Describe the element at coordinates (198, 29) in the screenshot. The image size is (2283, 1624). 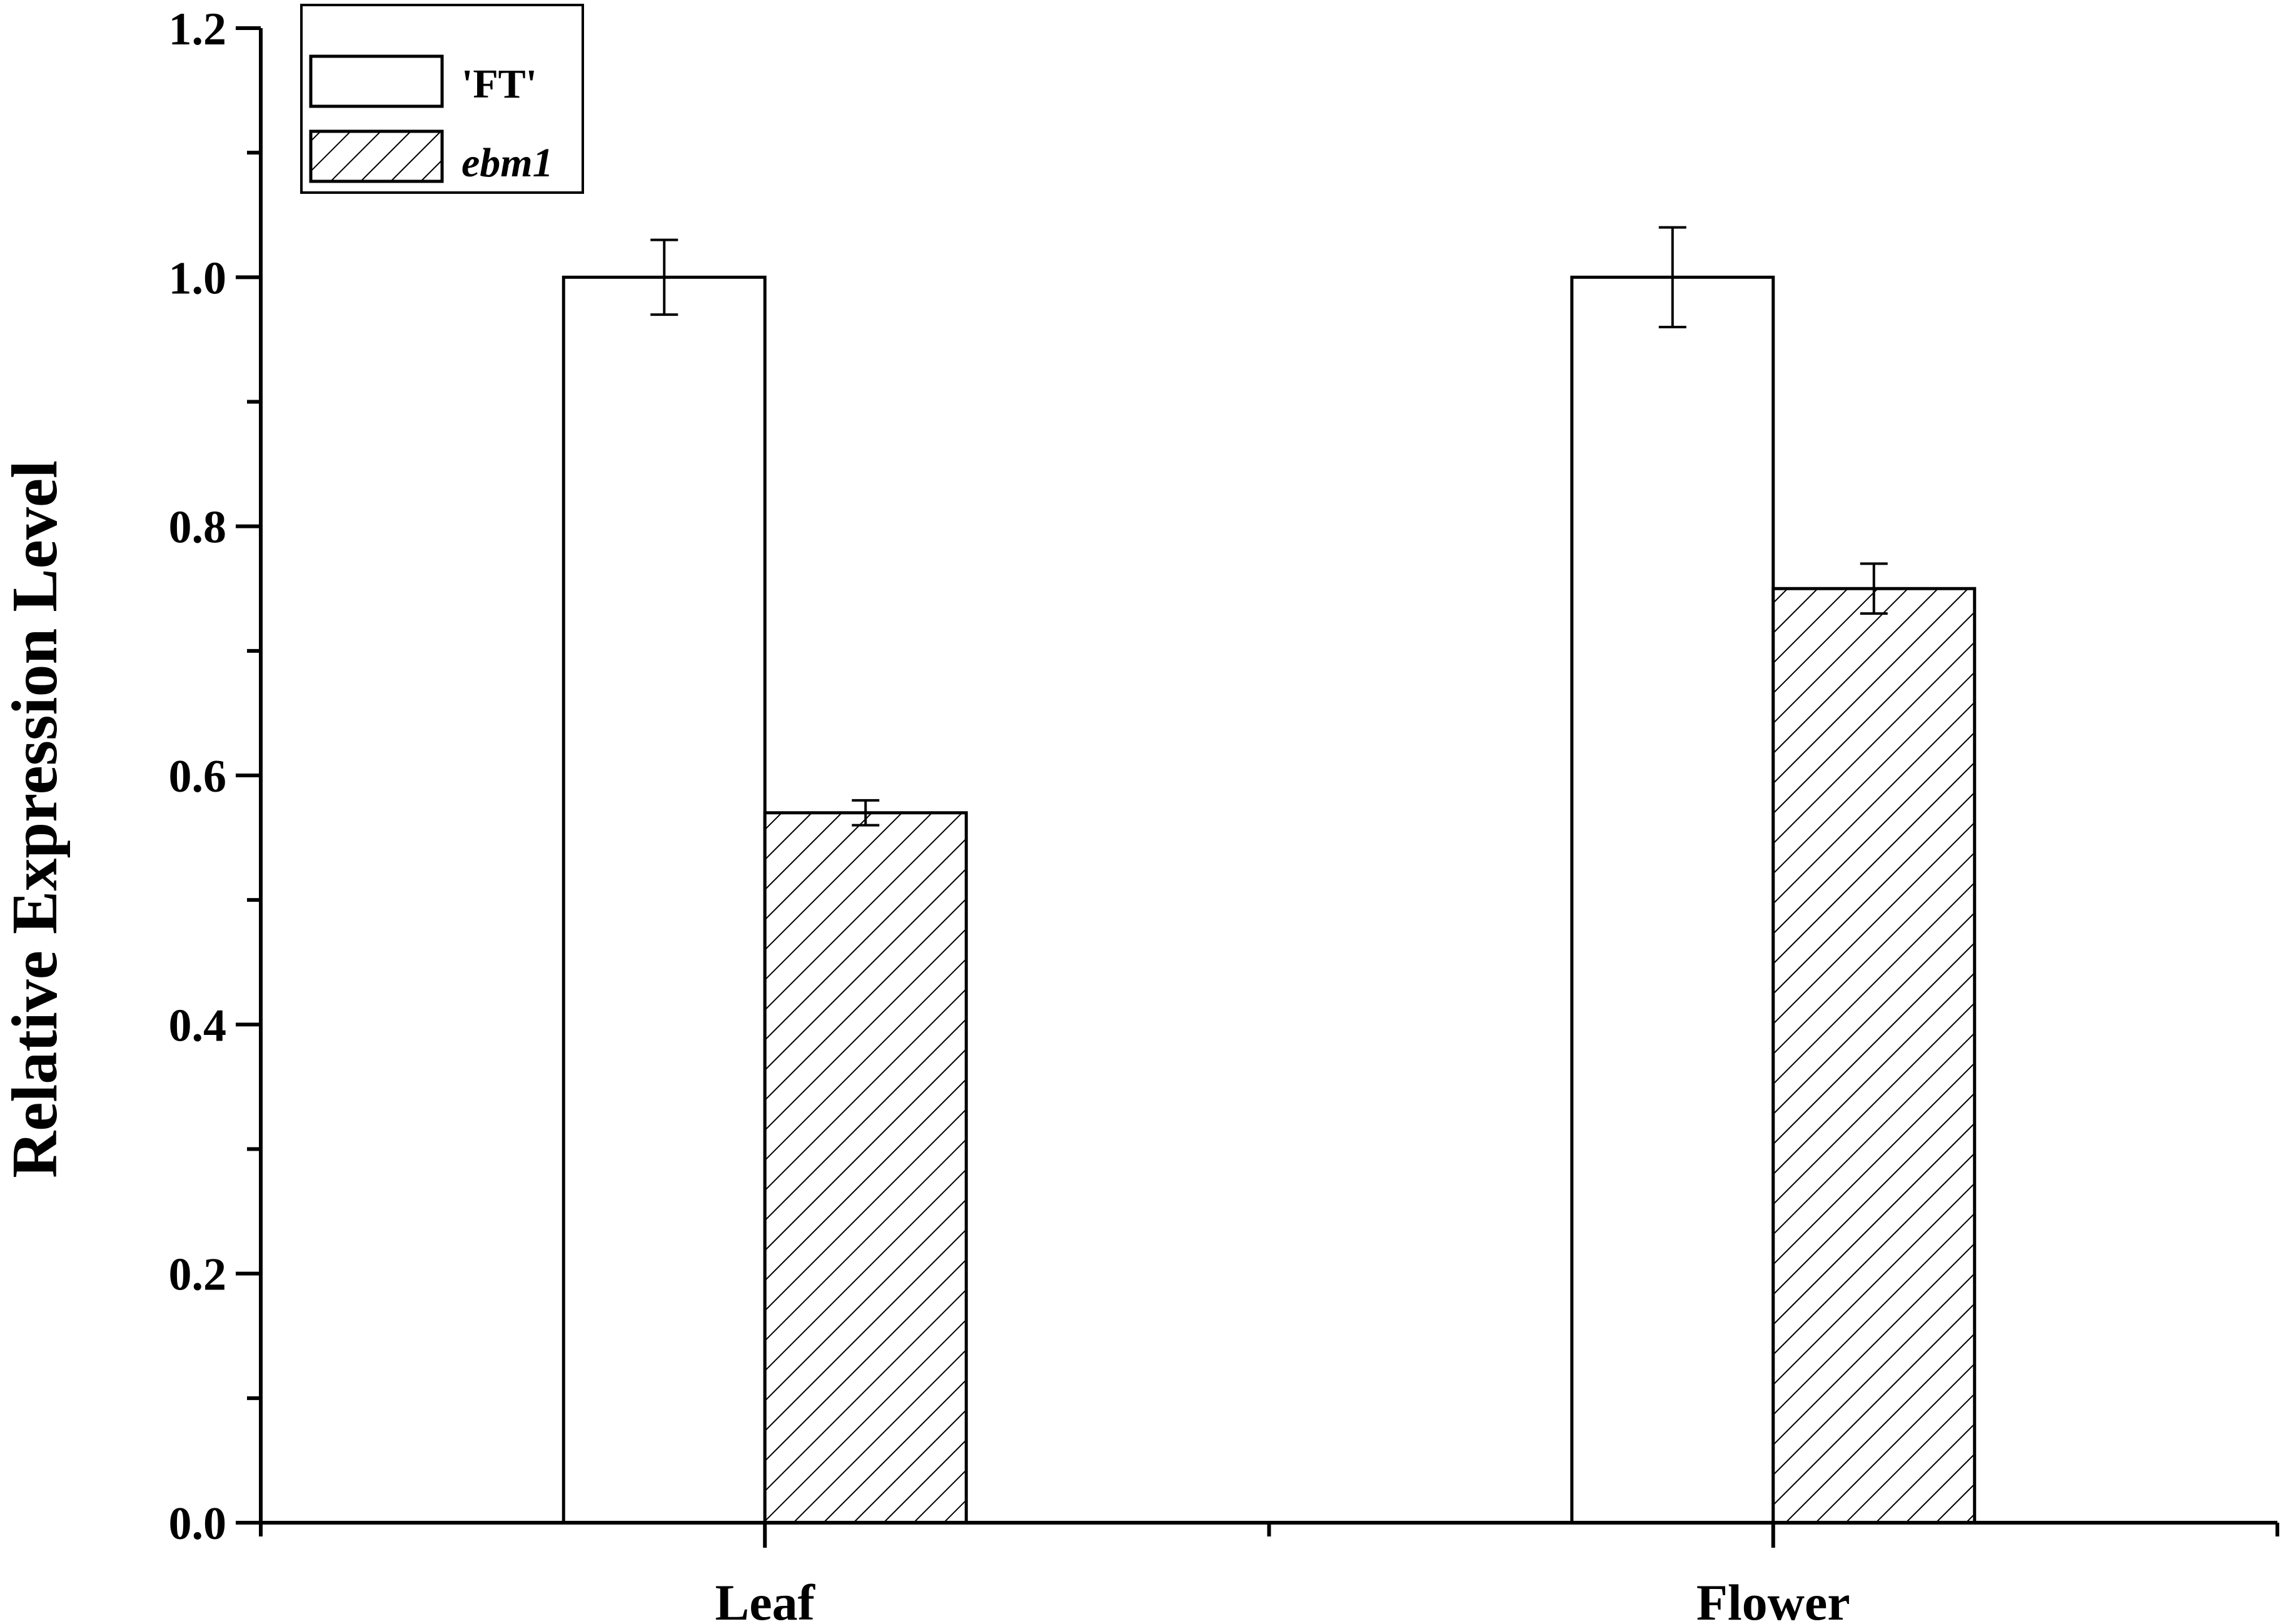
I see `y-tick-label: 1.2` at that location.